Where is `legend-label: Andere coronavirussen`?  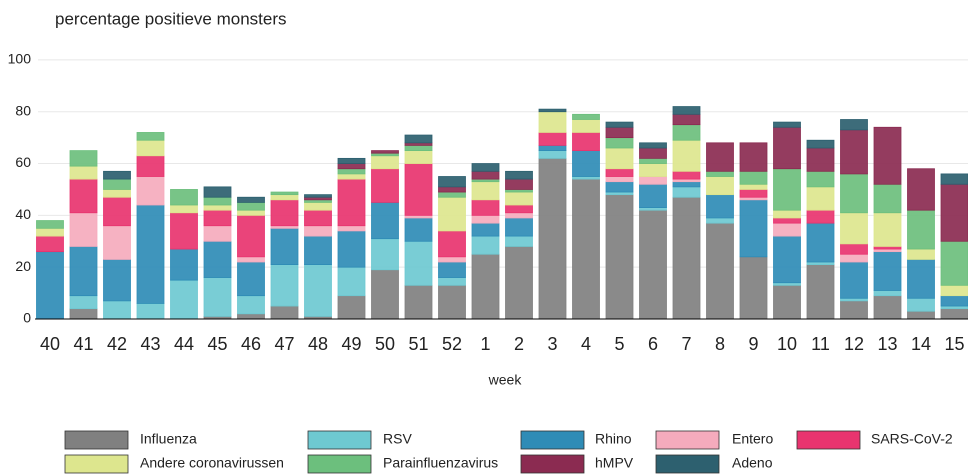 legend-label: Andere coronavirussen is located at coordinates (212, 463).